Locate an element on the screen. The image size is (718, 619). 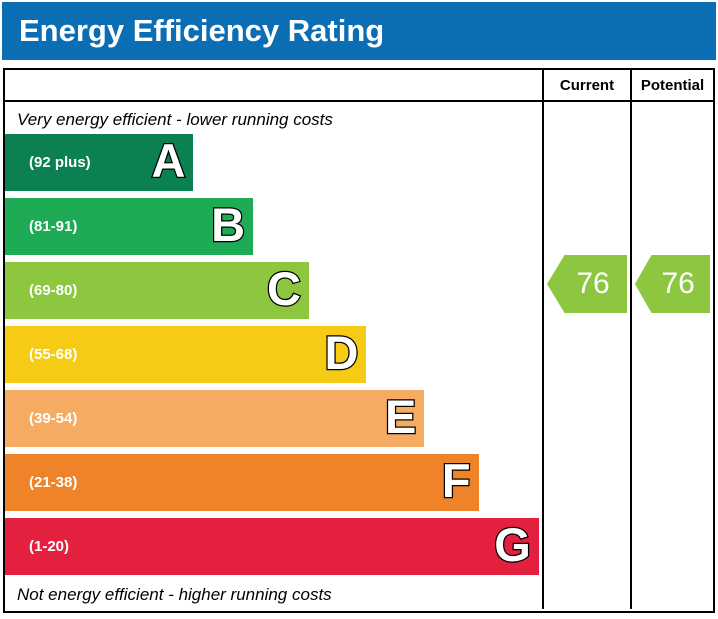
band-range-label: (21-38) is located at coordinates (53, 482).